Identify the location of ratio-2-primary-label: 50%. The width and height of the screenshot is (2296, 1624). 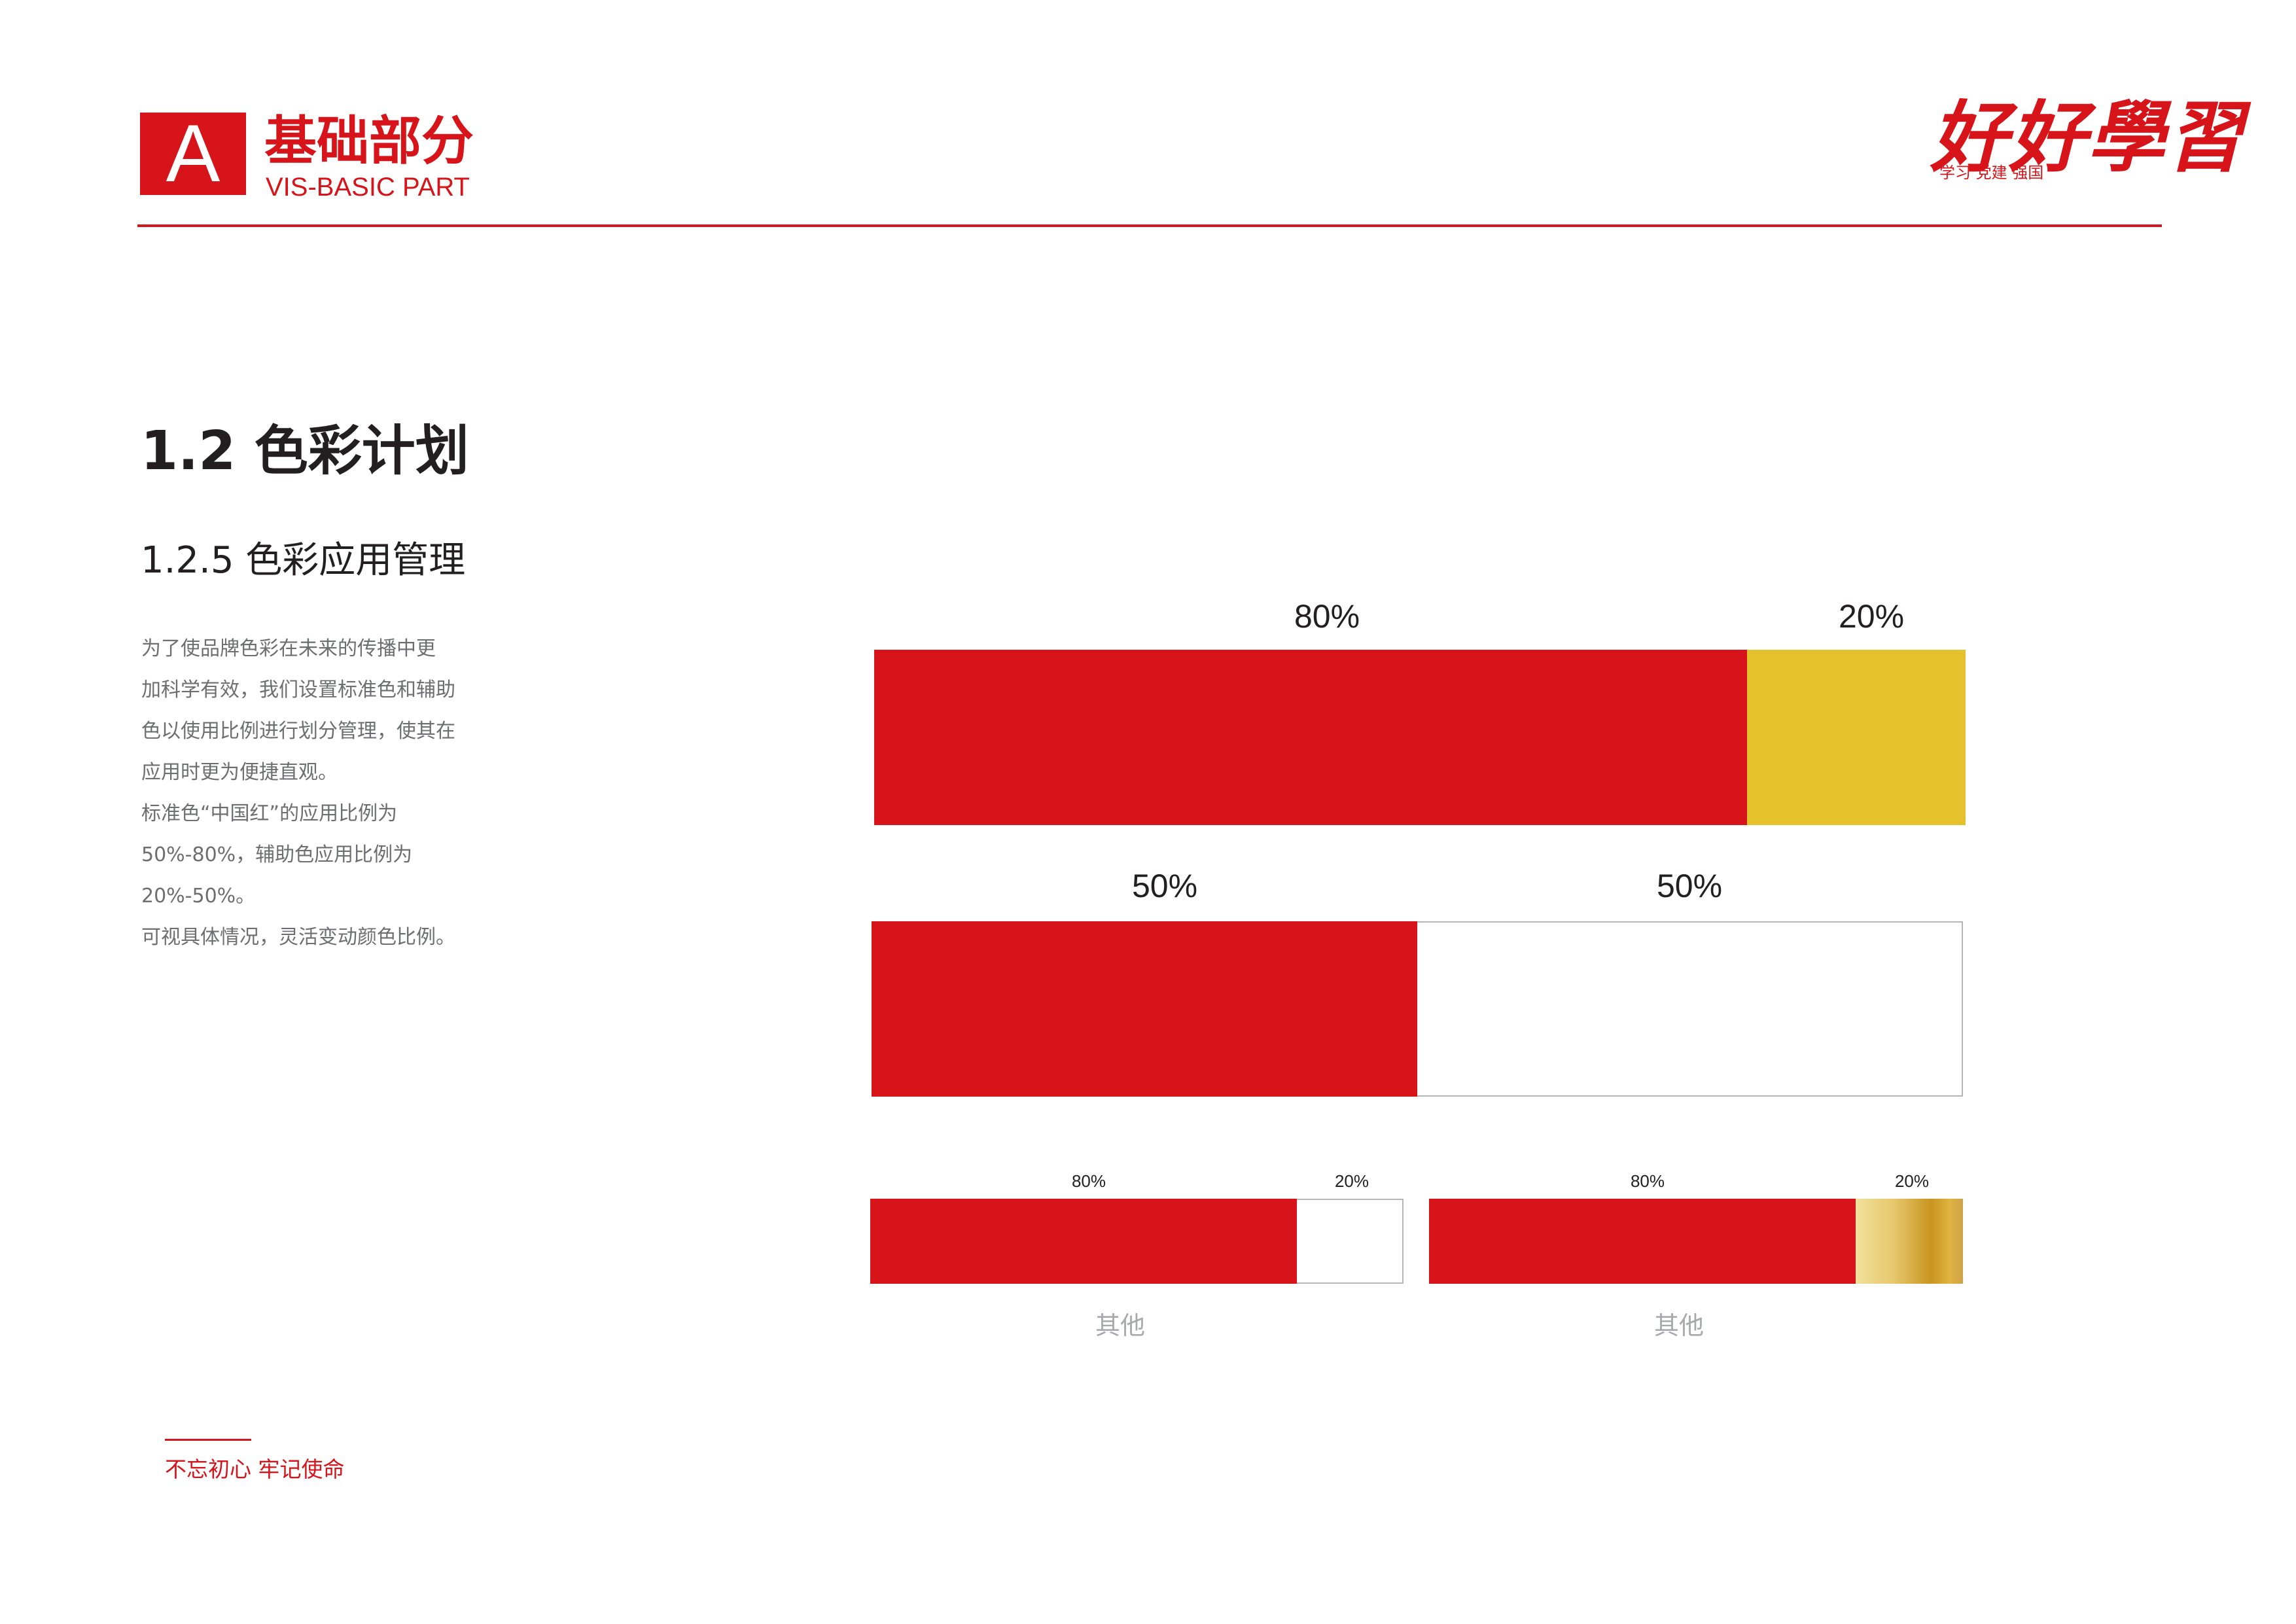
(1165, 886).